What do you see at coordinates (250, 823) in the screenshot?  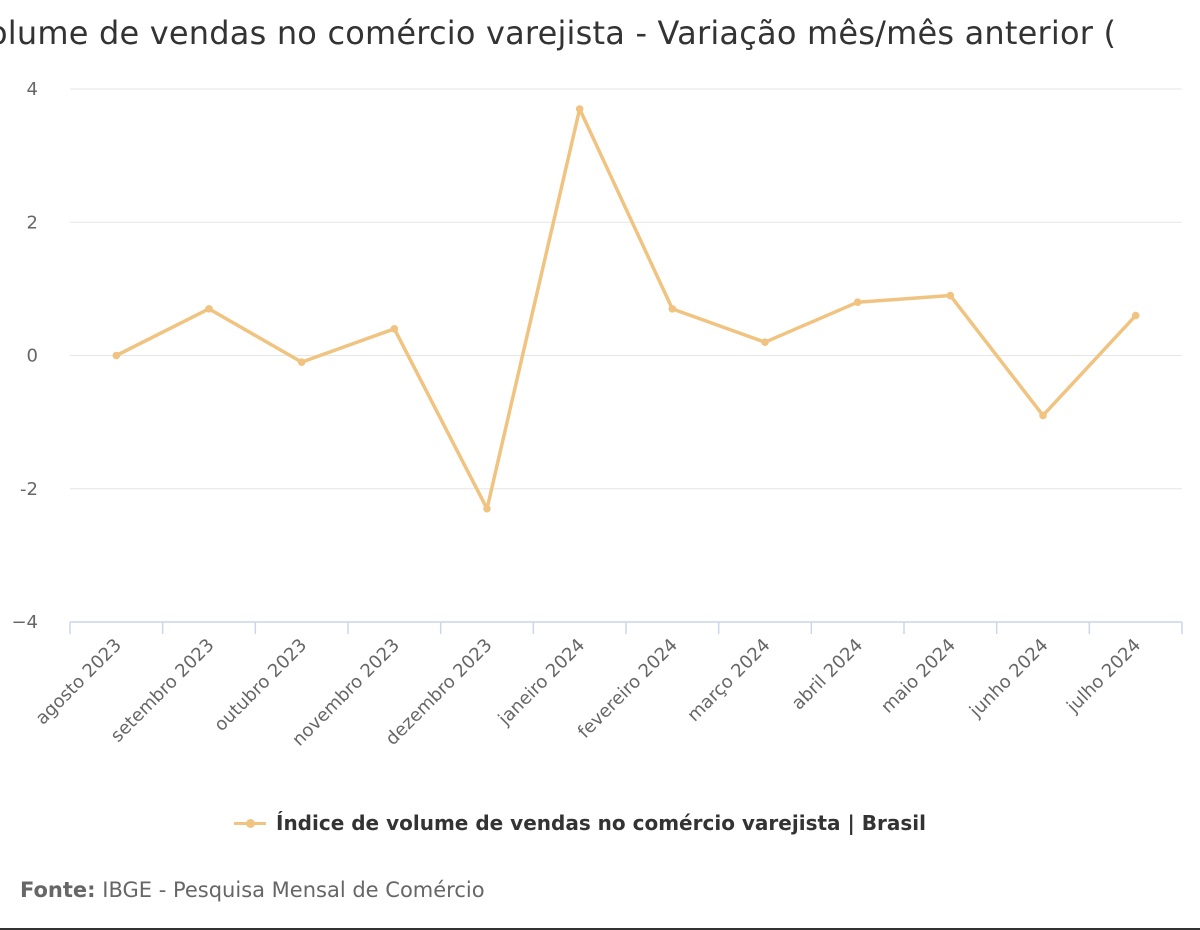 I see `legend-swatch` at bounding box center [250, 823].